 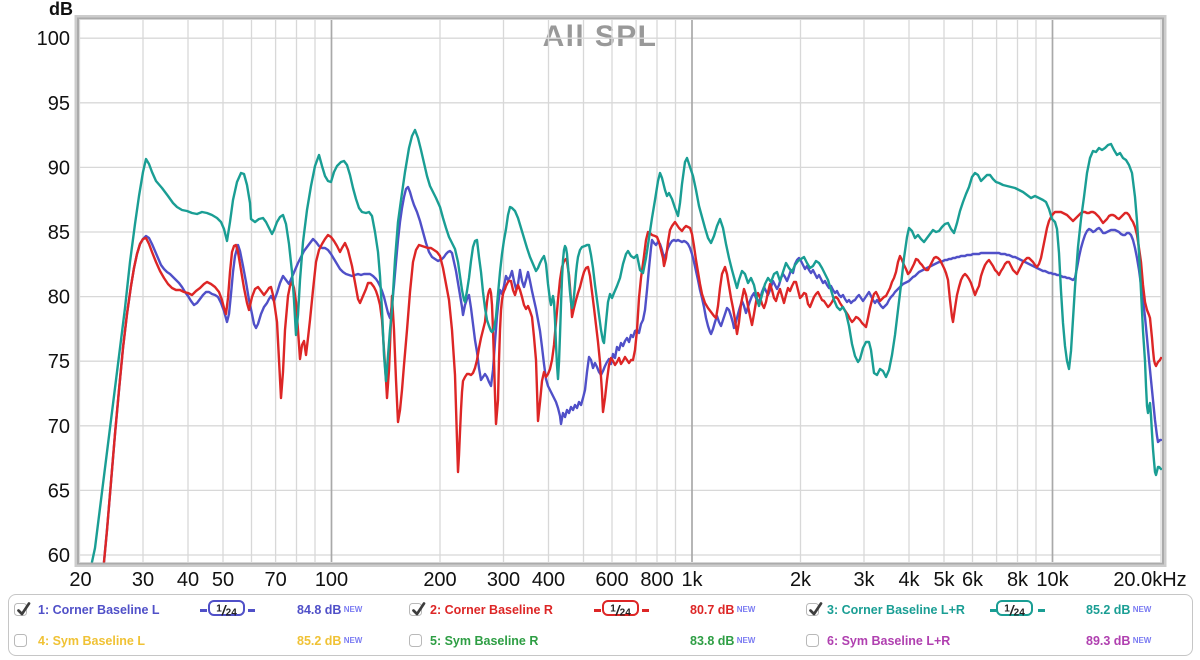 I want to click on svg-text: 2k, so click(x=801, y=580).